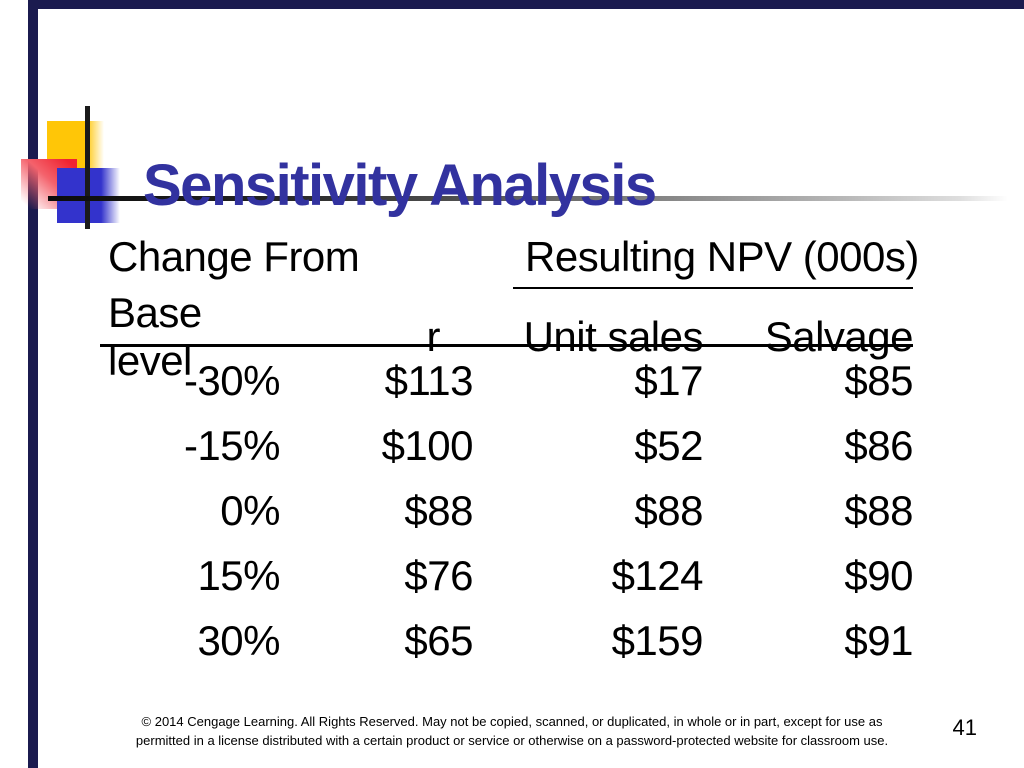 The width and height of the screenshot is (1024, 768). I want to click on page-number: 41, so click(964, 727).